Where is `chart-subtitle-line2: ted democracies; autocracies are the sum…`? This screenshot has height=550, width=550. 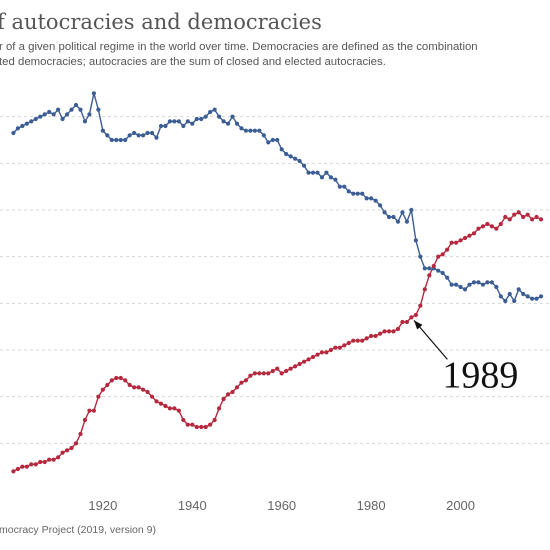 chart-subtitle-line2: ted democracies; autocracies are the sum… is located at coordinates (193, 62).